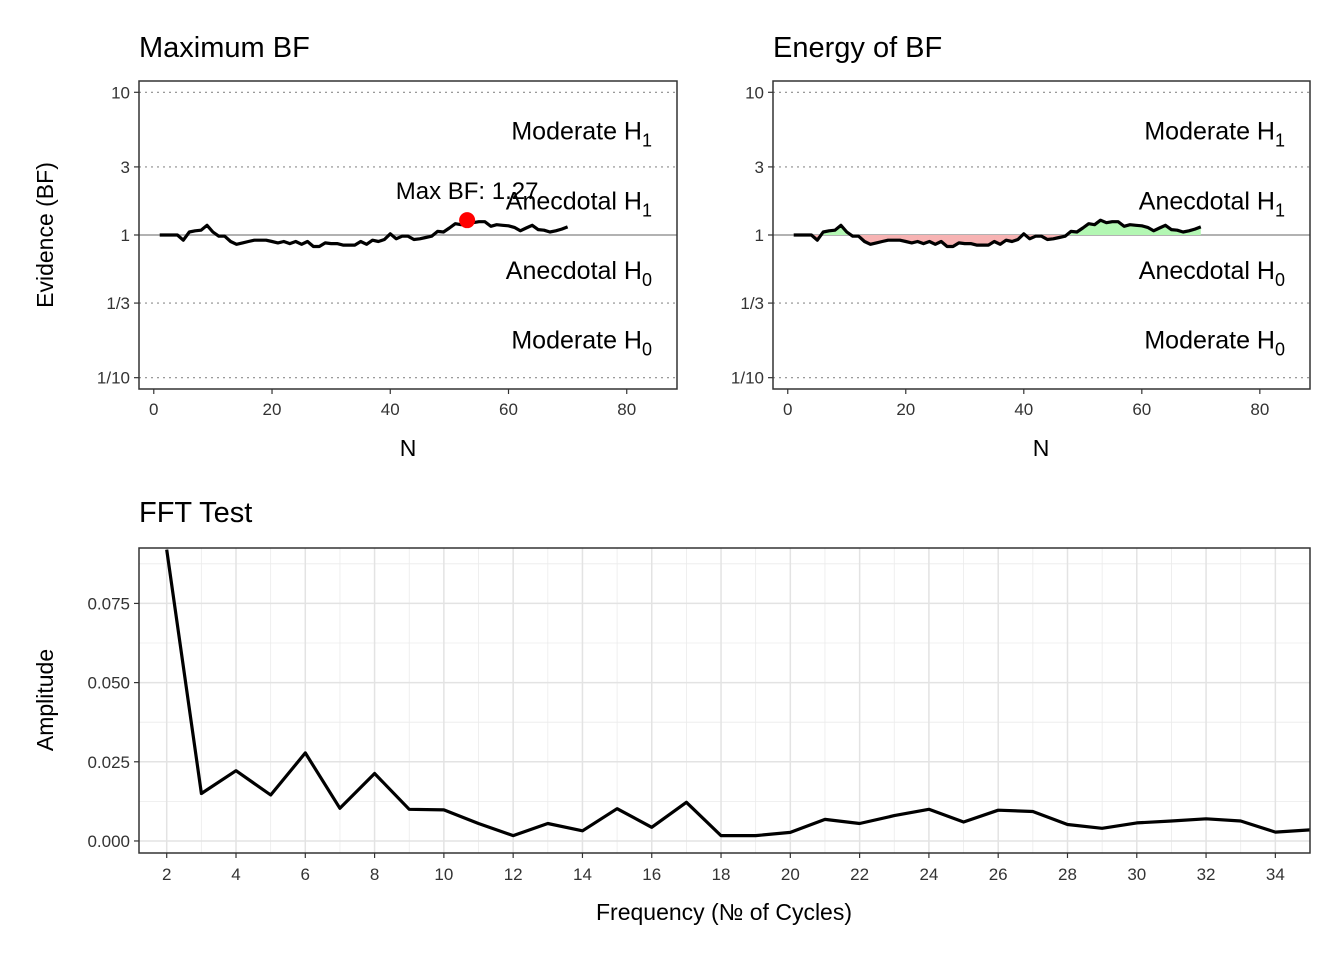 The image size is (1344, 965). What do you see at coordinates (108, 603) in the screenshot?
I see `fft-test-y-tick-label-0-075: 0.075` at bounding box center [108, 603].